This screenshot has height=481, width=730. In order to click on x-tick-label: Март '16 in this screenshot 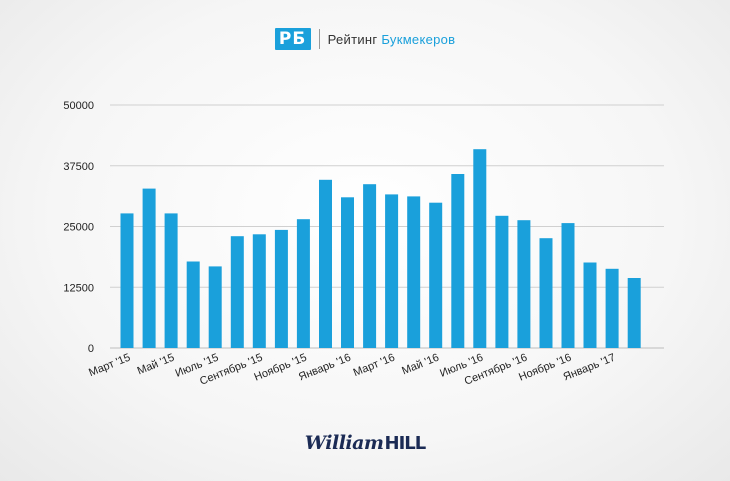, I will do `click(374, 366)`.